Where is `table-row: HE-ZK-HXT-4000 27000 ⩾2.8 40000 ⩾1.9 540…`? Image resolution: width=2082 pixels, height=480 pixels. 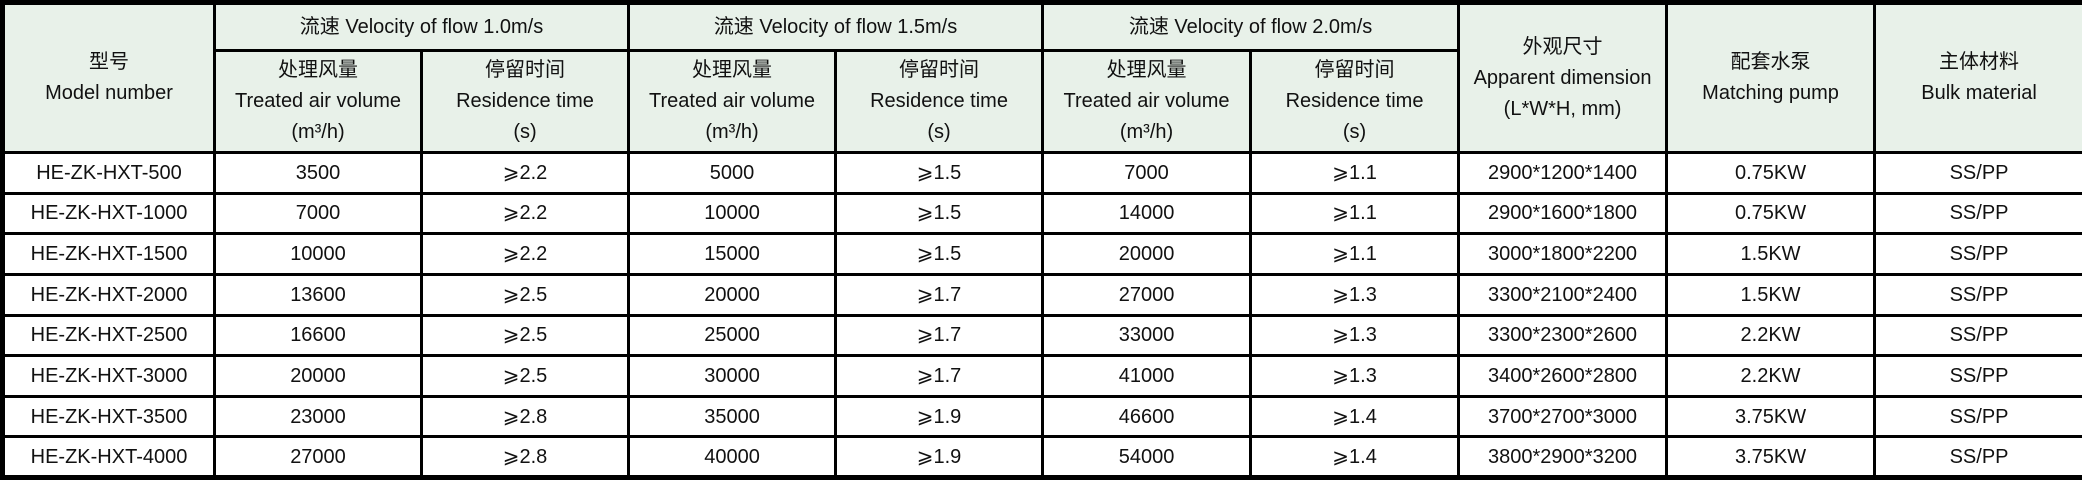 table-row: HE-ZK-HXT-4000 27000 ⩾2.8 40000 ⩾1.9 540… is located at coordinates (1041, 457).